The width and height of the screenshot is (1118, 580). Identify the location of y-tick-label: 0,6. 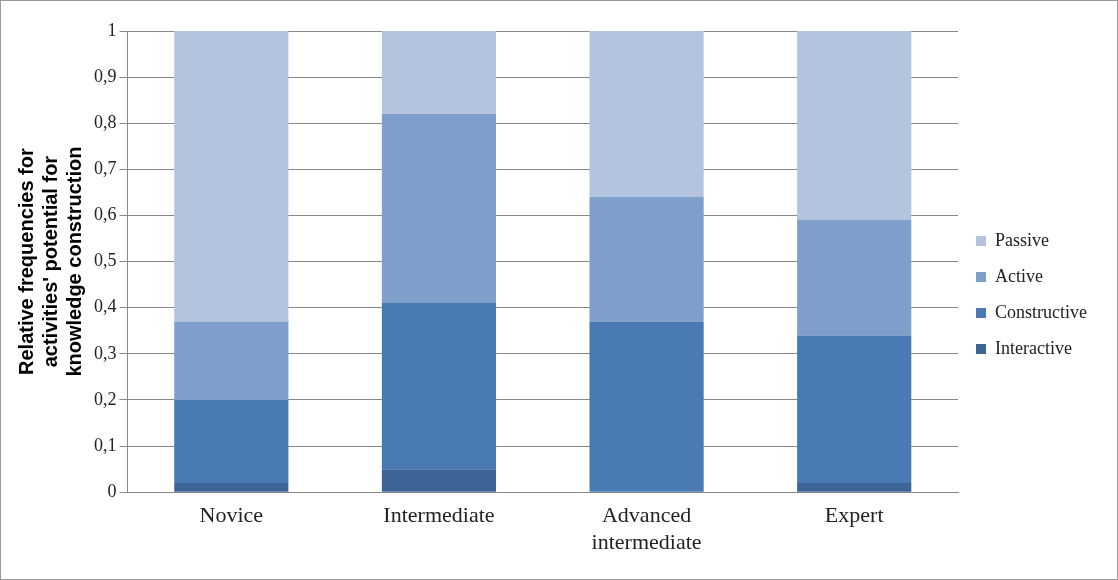
(105, 214).